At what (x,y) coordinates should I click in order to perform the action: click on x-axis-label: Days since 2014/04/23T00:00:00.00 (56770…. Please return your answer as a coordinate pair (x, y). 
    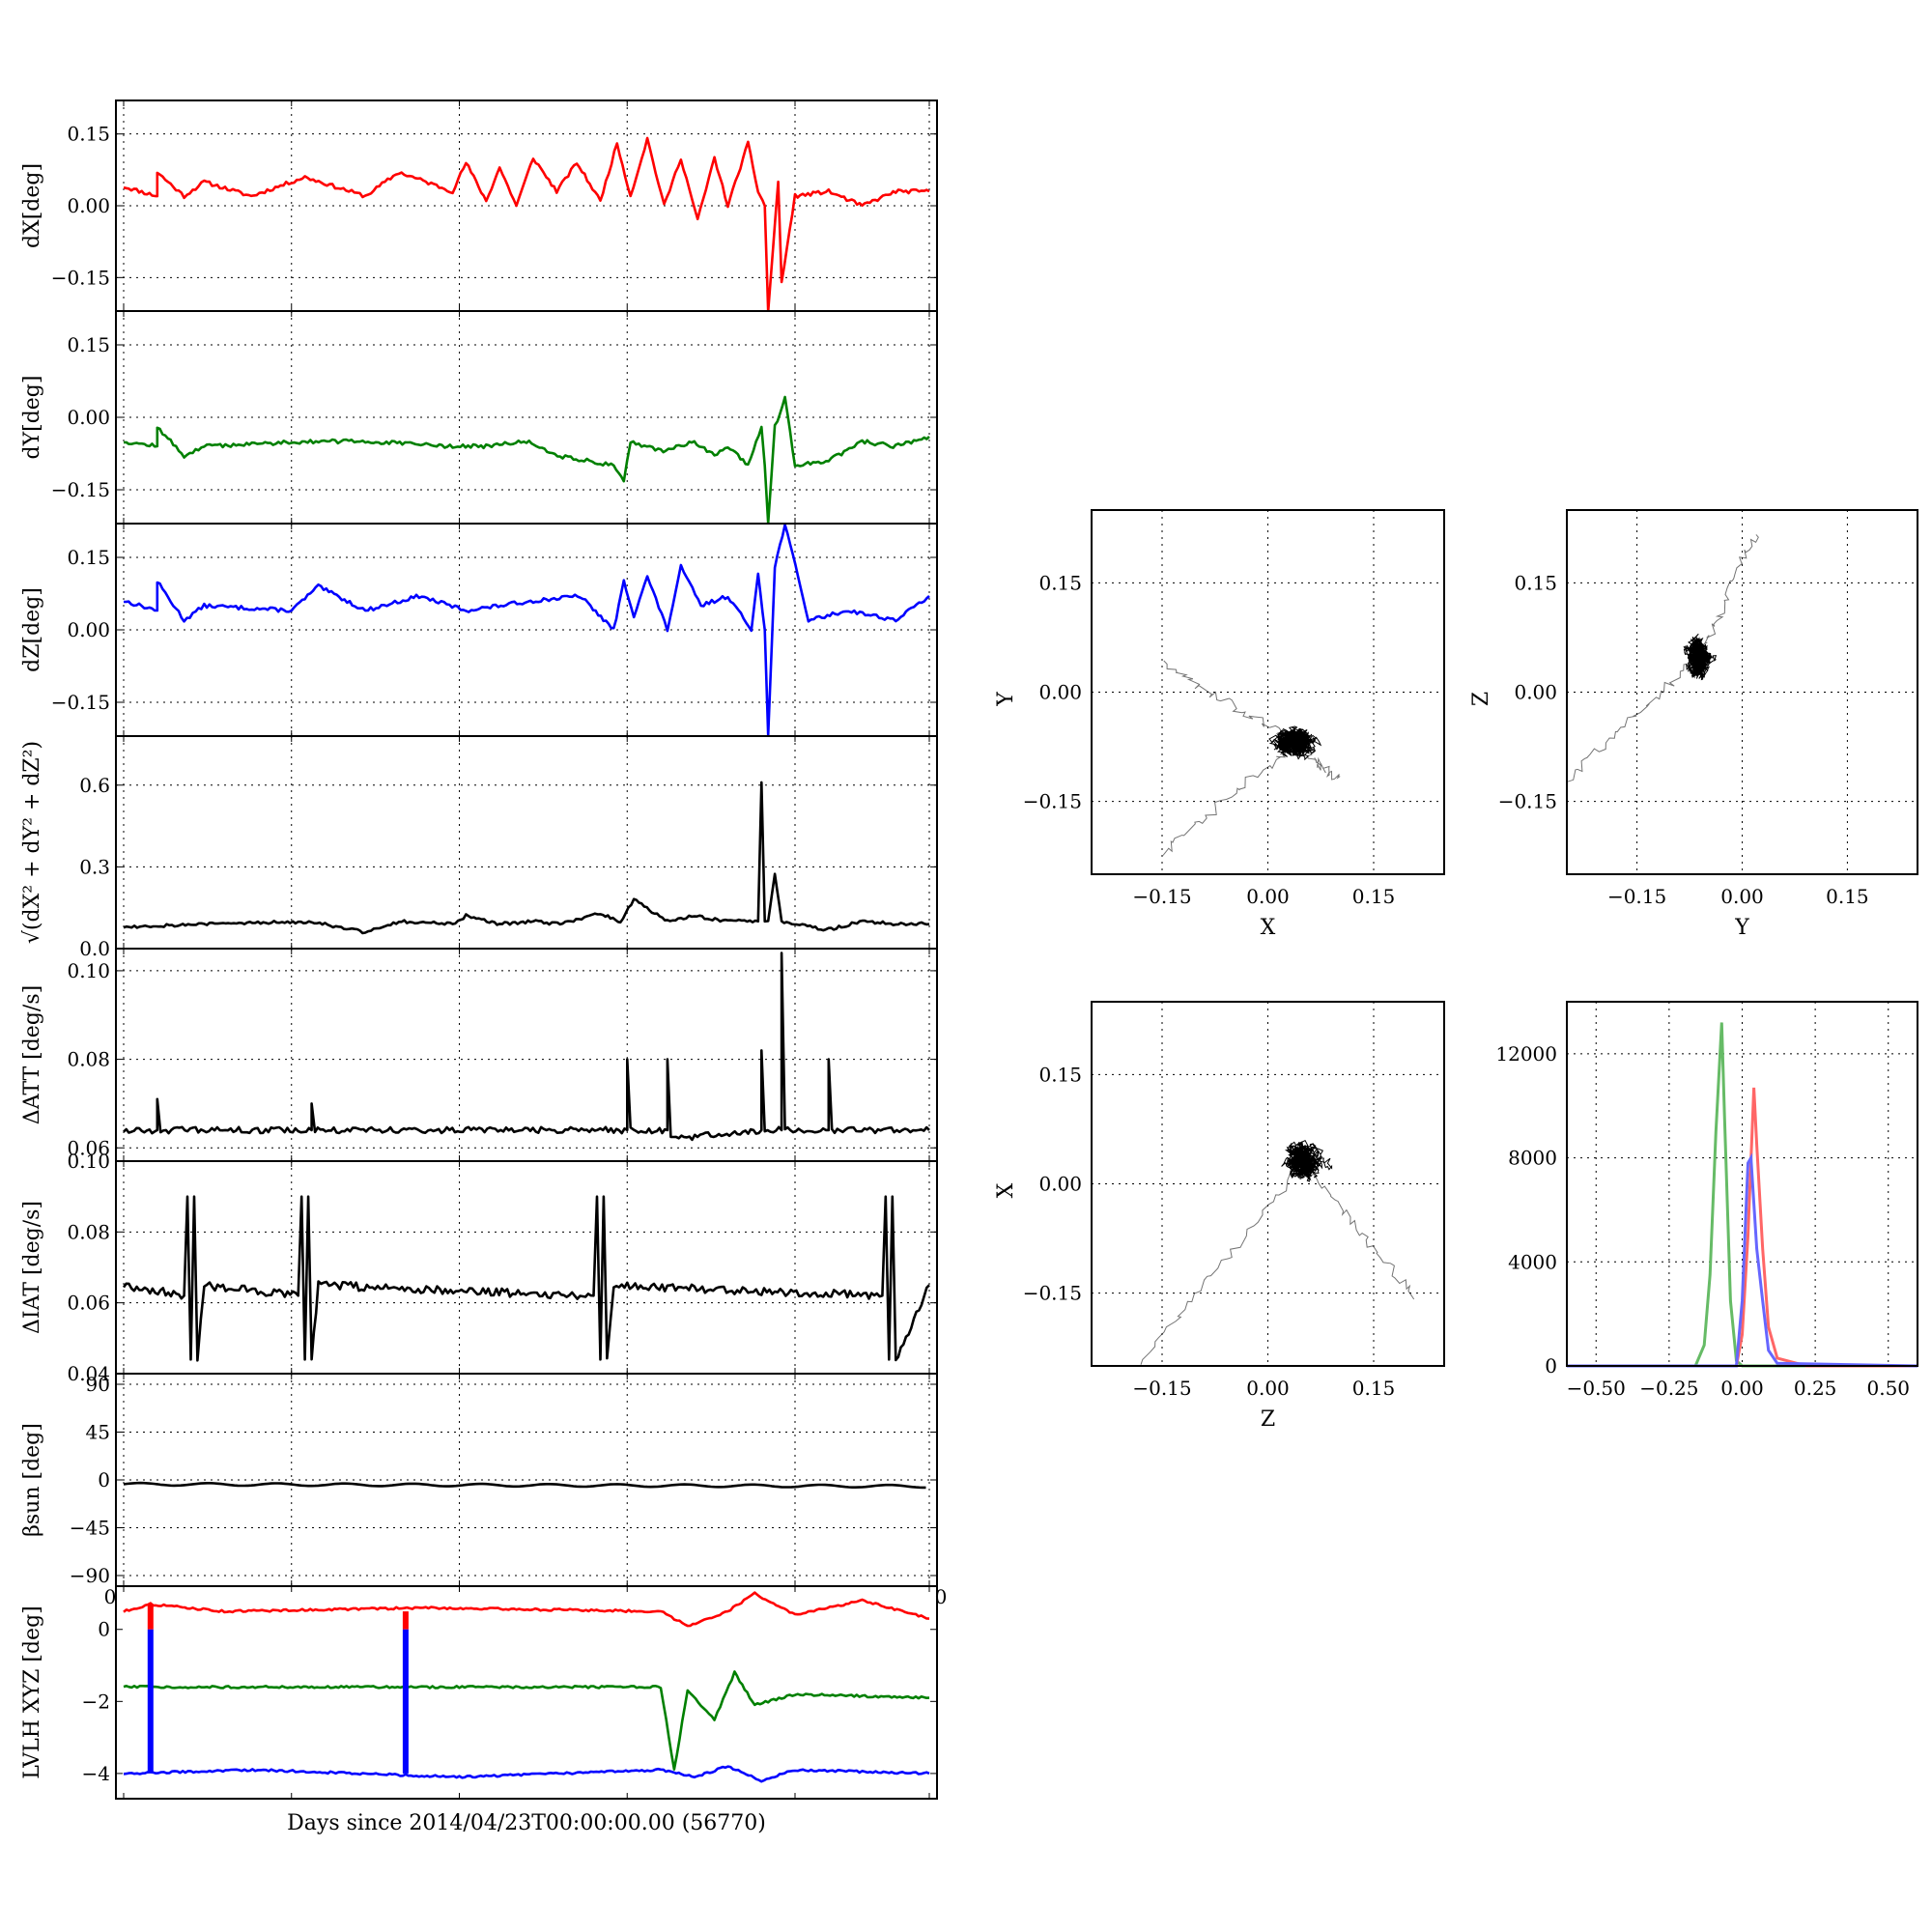
    Looking at the image, I should click on (526, 1823).